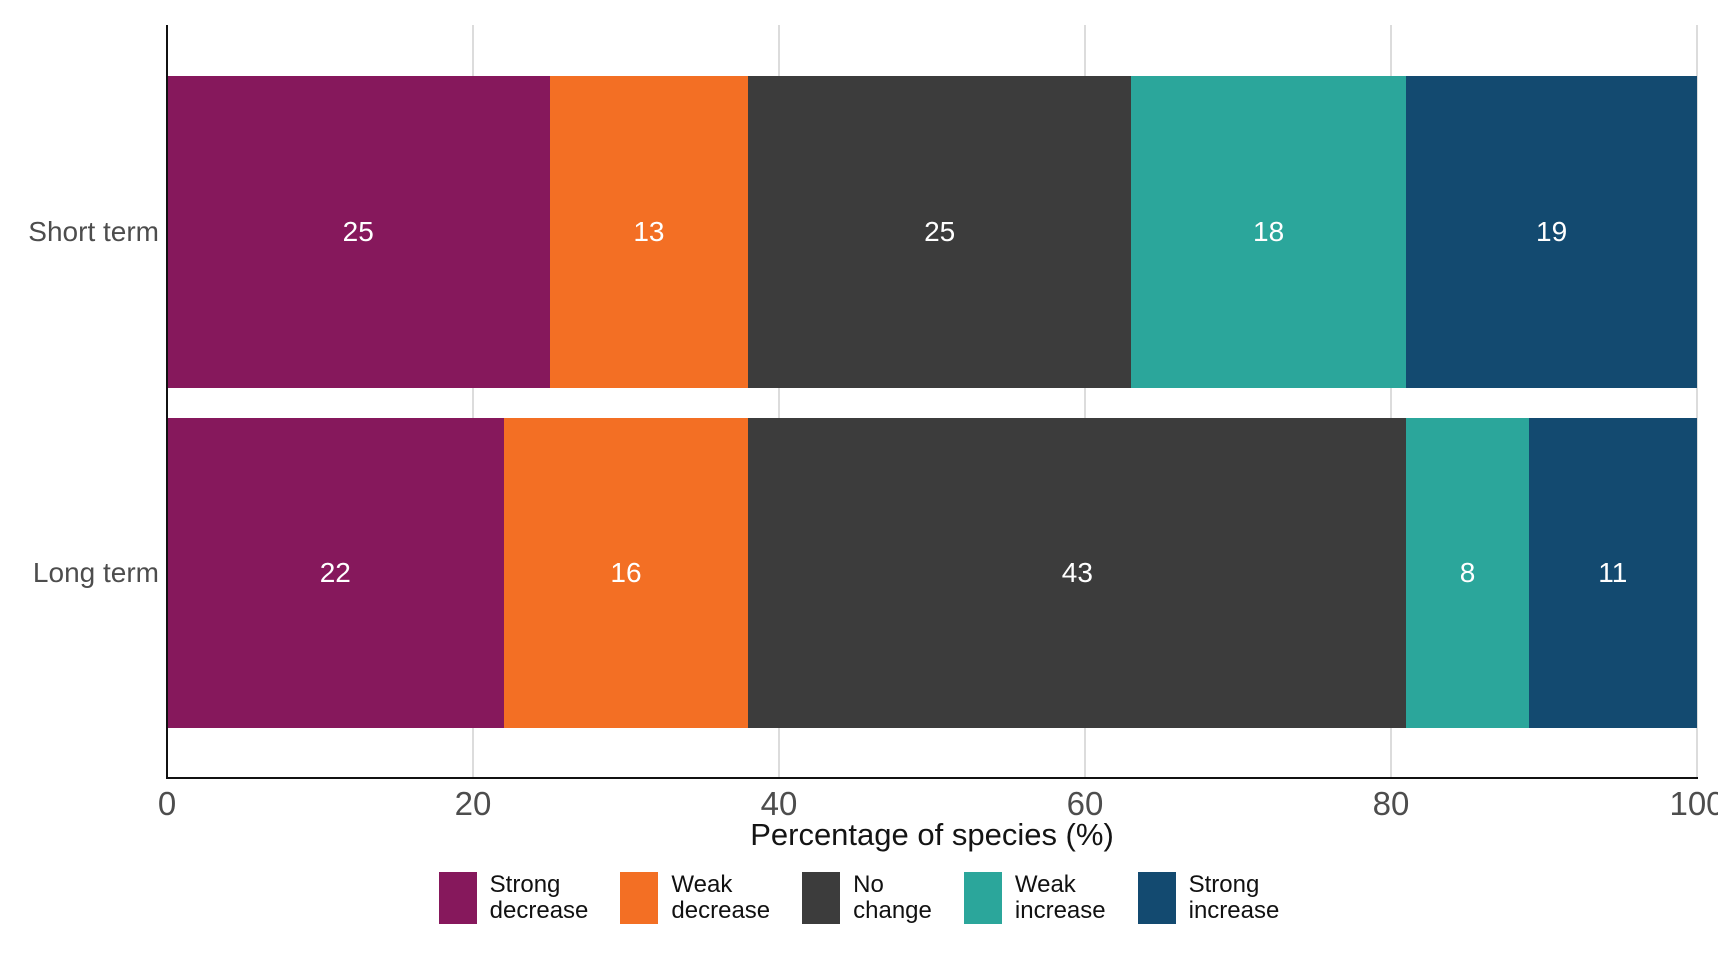 This screenshot has height=960, width=1718. I want to click on legend-item: Weak increase, so click(1034, 897).